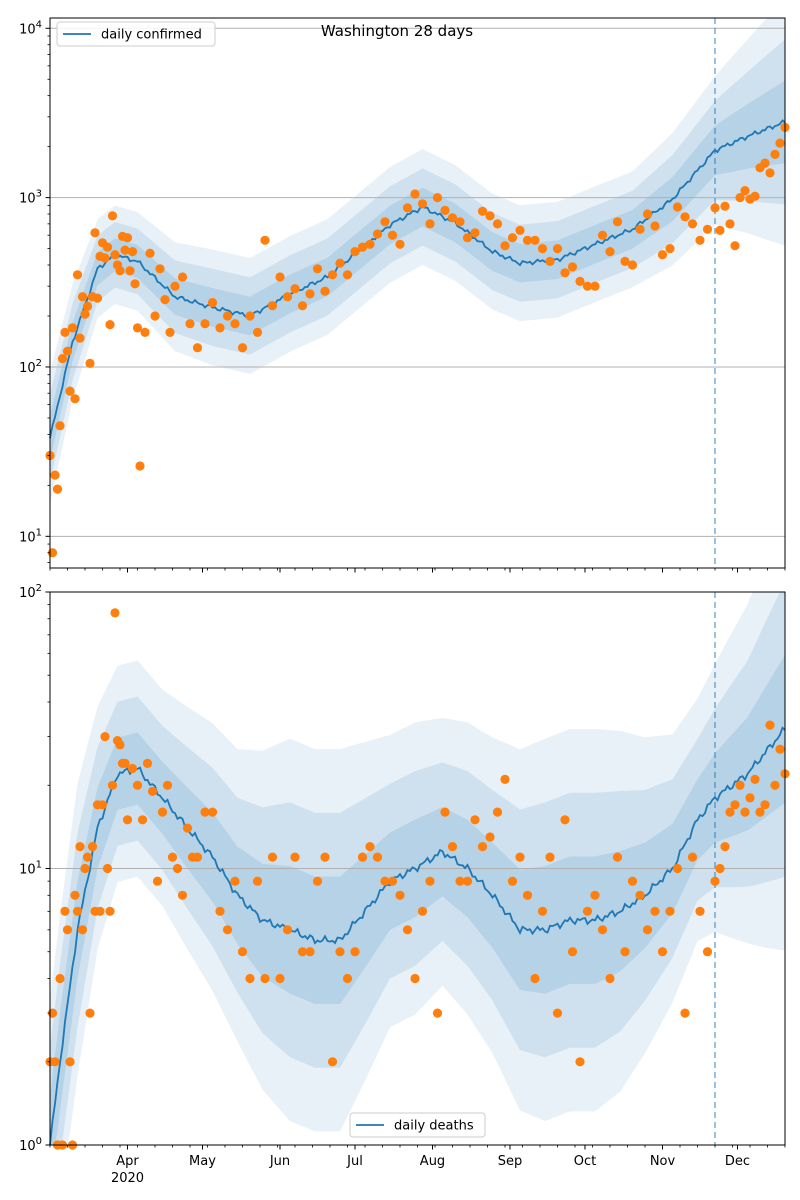 Image resolution: width=800 pixels, height=1200 pixels. Describe the element at coordinates (585, 1161) in the screenshot. I see `deaths-xtick-label: Oct` at that location.